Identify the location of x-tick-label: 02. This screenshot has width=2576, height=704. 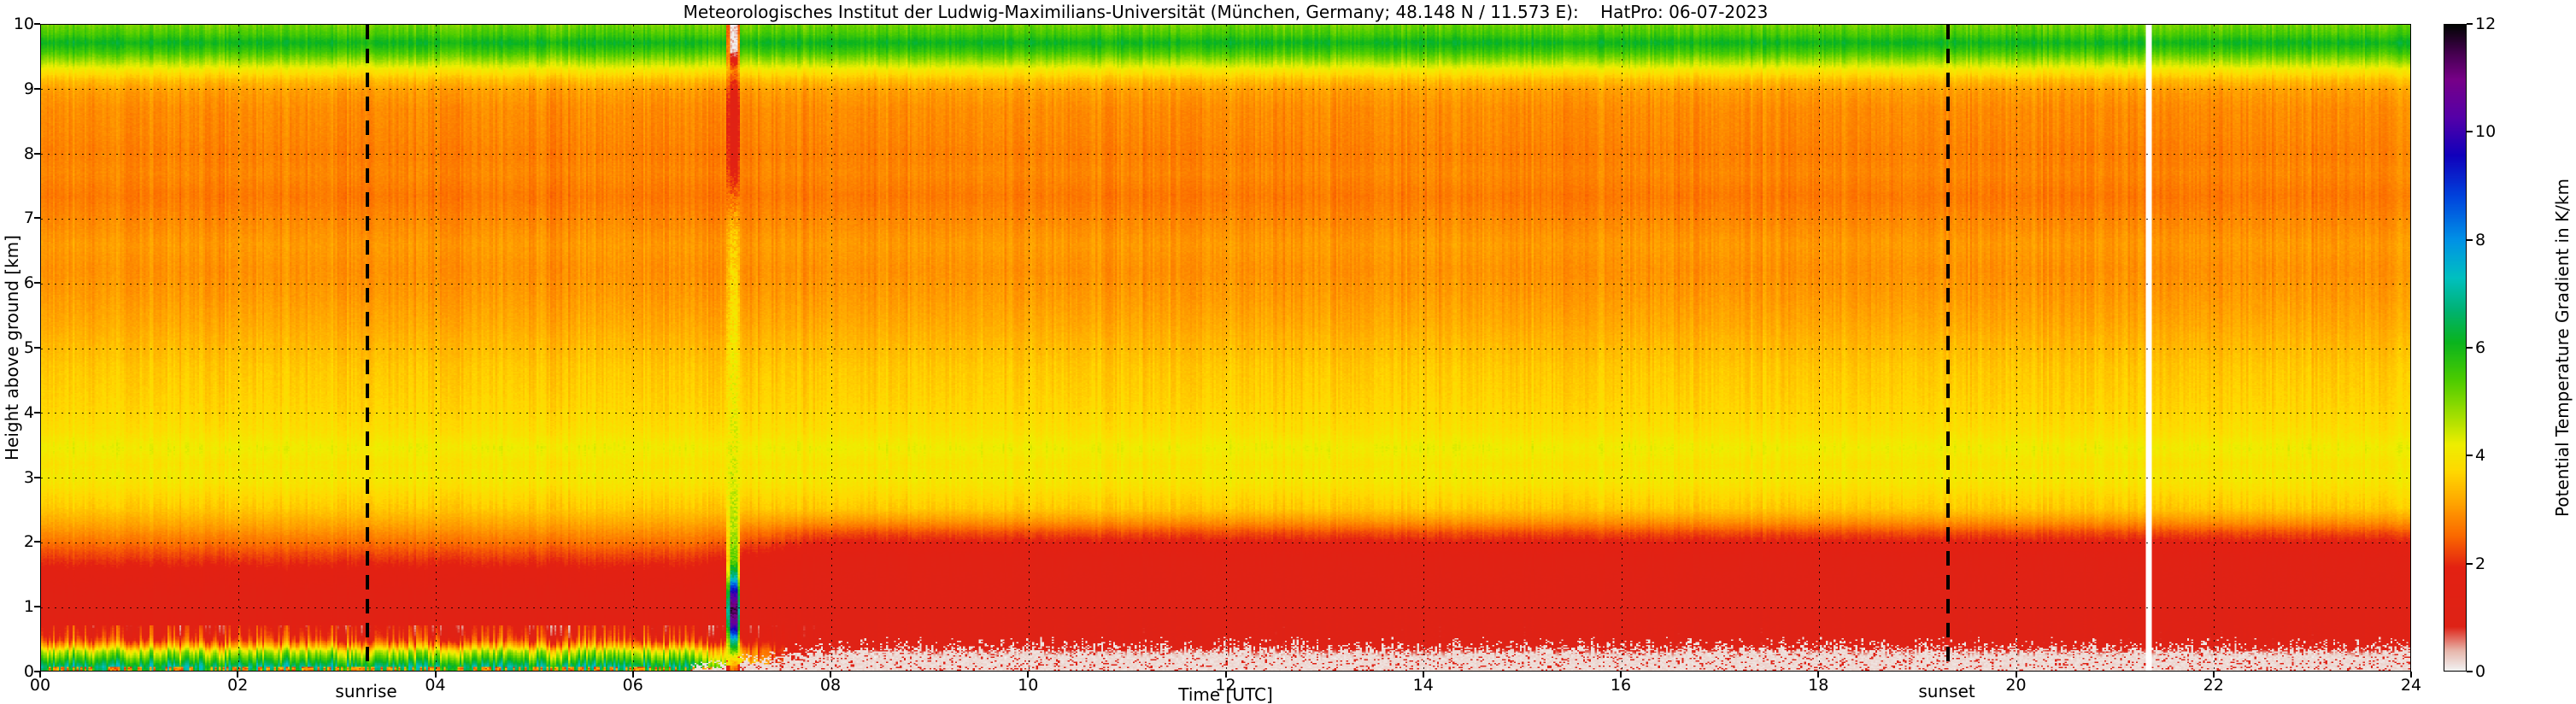
(238, 685).